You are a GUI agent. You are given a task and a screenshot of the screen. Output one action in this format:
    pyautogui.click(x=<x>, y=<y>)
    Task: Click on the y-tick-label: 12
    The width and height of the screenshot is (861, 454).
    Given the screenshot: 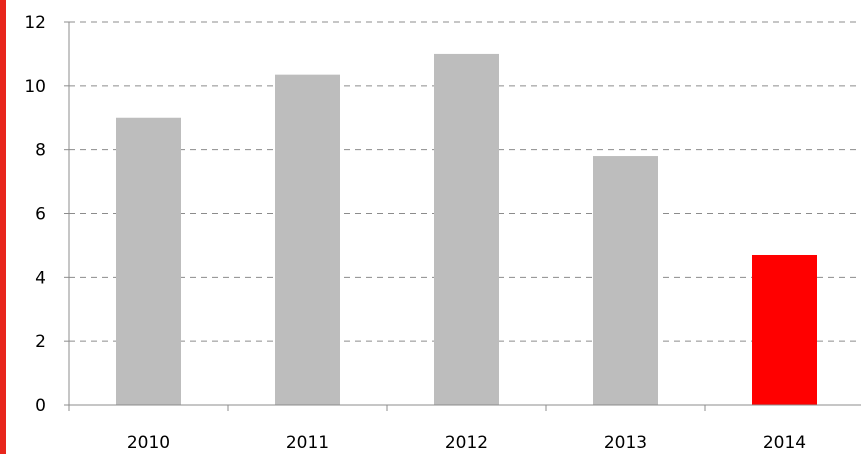 What is the action you would take?
    pyautogui.click(x=35, y=23)
    